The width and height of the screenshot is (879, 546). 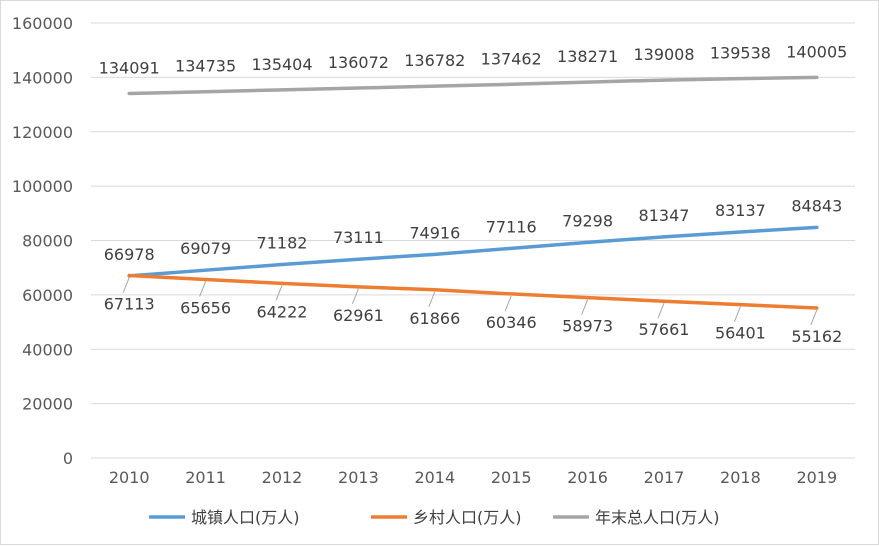 What do you see at coordinates (434, 232) in the screenshot?
I see `data-label: 74916` at bounding box center [434, 232].